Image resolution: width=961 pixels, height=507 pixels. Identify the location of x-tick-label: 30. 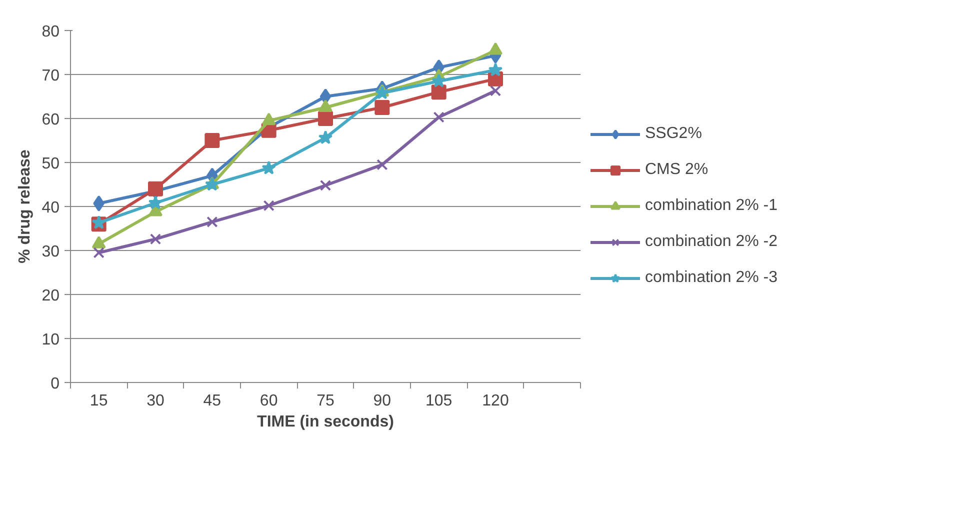
(155, 401).